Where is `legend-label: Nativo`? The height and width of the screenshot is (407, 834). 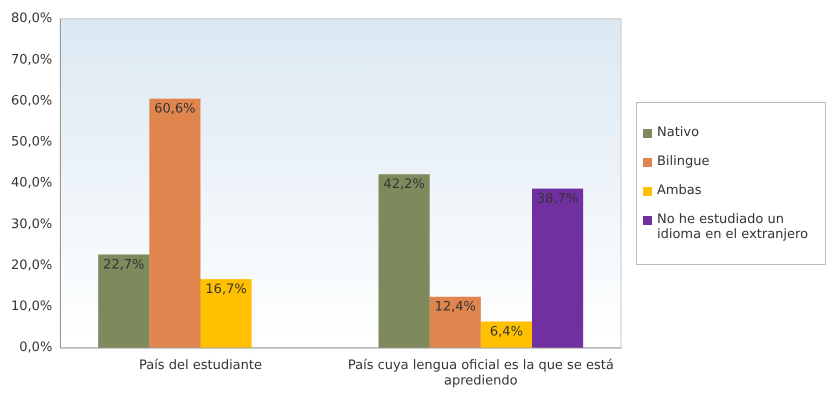 legend-label: Nativo is located at coordinates (678, 132).